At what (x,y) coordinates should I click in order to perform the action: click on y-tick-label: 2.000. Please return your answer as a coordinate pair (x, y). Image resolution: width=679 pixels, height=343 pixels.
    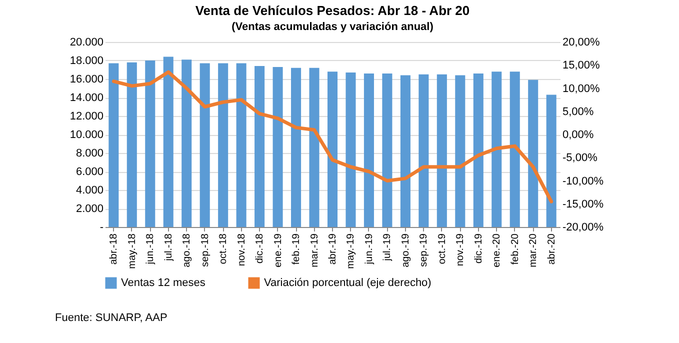
    Looking at the image, I should click on (90, 209).